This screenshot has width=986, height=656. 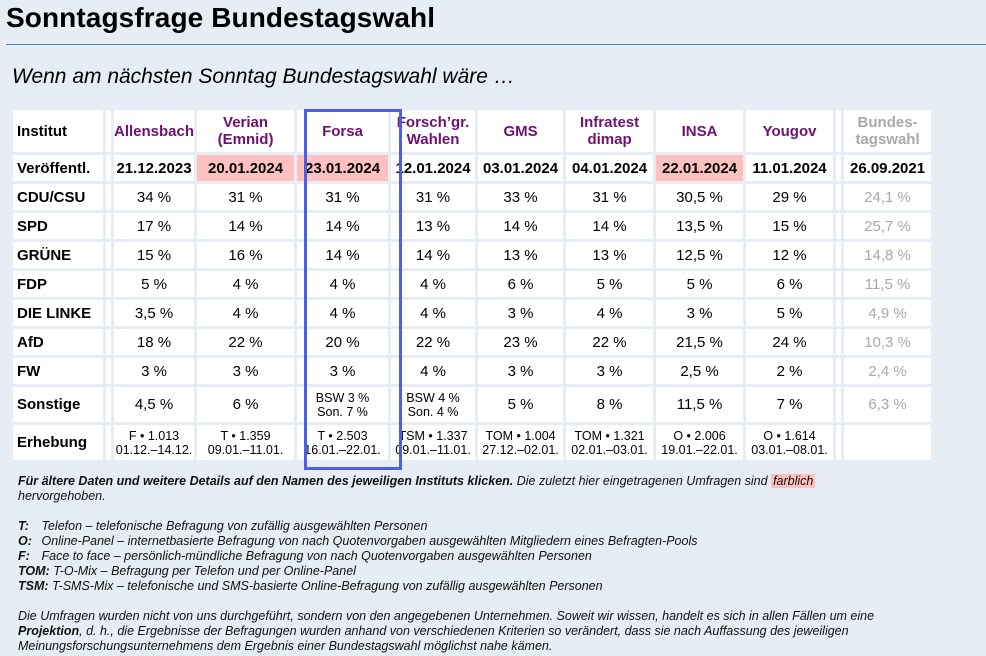 I want to click on election-result: 6,3 %, so click(x=888, y=404).